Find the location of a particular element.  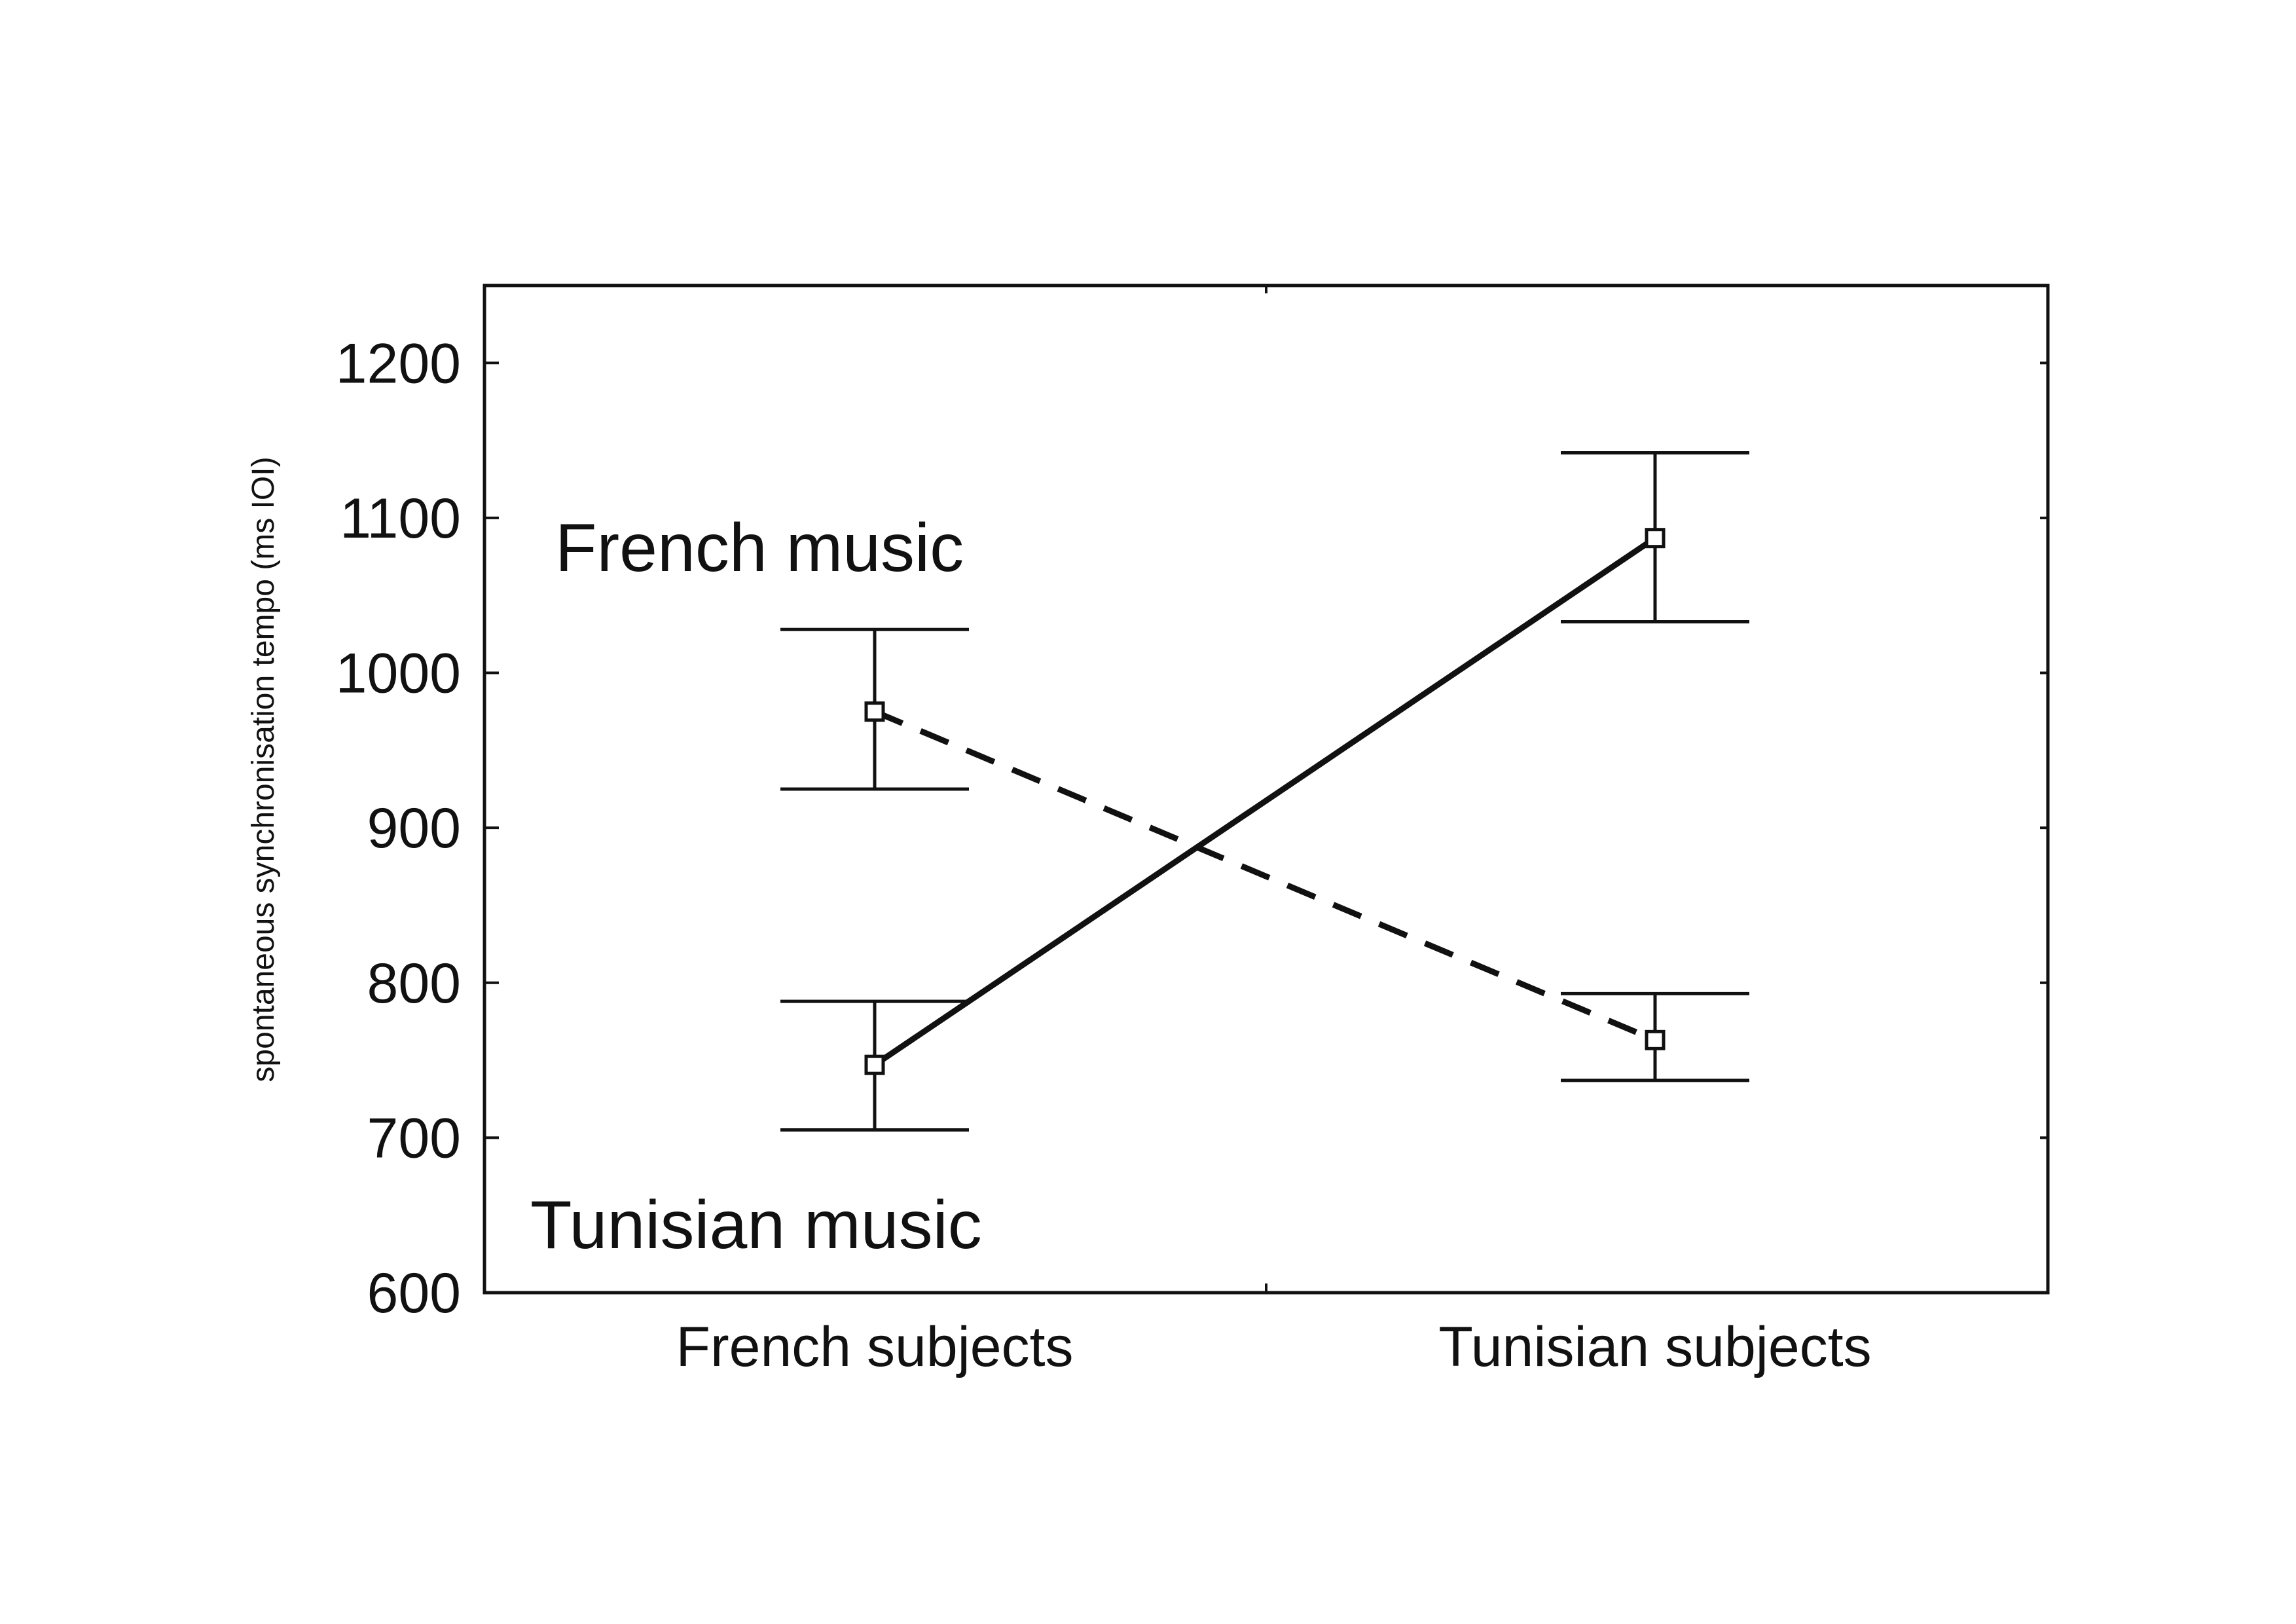

y-tick-label: 1000 is located at coordinates (398, 673).